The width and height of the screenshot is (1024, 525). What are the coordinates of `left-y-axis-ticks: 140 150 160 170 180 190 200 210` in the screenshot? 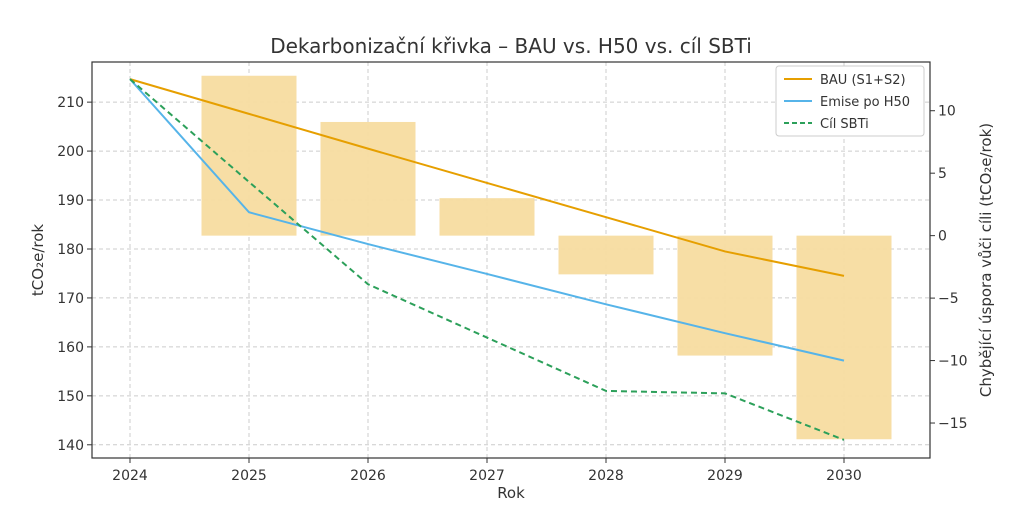 It's located at (74, 274).